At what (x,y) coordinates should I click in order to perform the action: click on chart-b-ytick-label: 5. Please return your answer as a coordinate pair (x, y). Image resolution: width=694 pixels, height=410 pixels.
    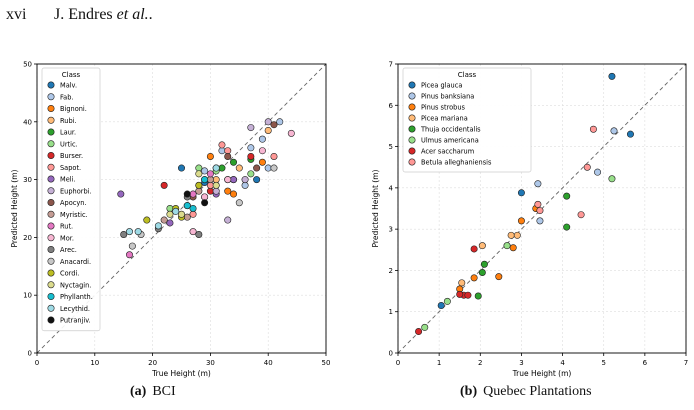
    Looking at the image, I should click on (391, 147).